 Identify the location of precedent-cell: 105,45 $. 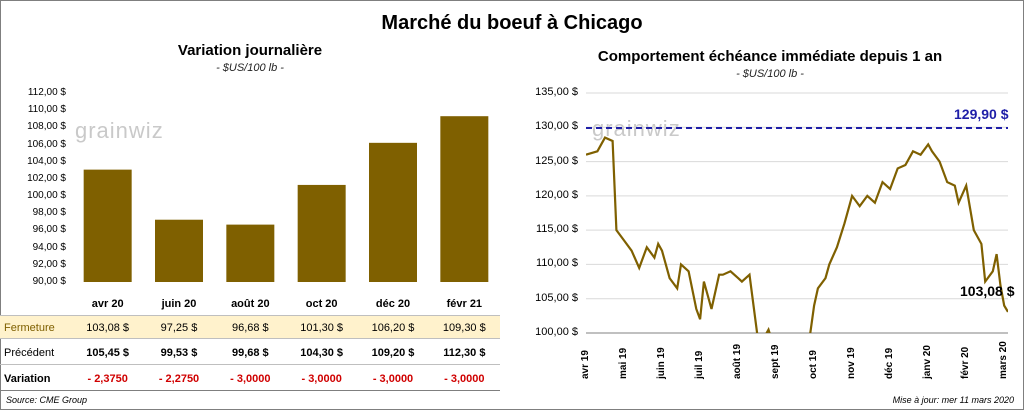
(108, 353).